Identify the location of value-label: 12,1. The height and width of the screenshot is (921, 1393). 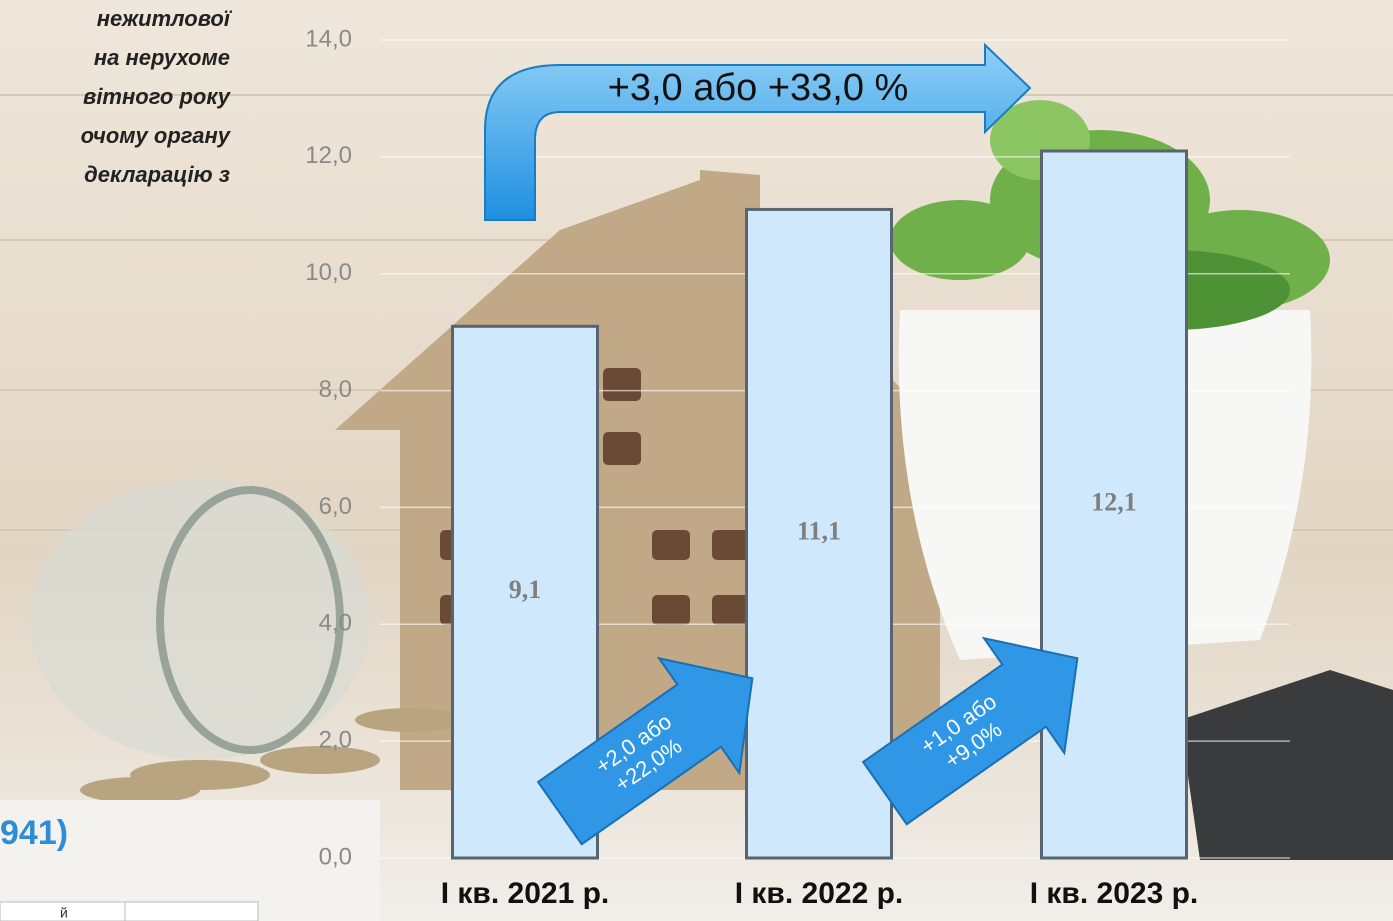
(1114, 501).